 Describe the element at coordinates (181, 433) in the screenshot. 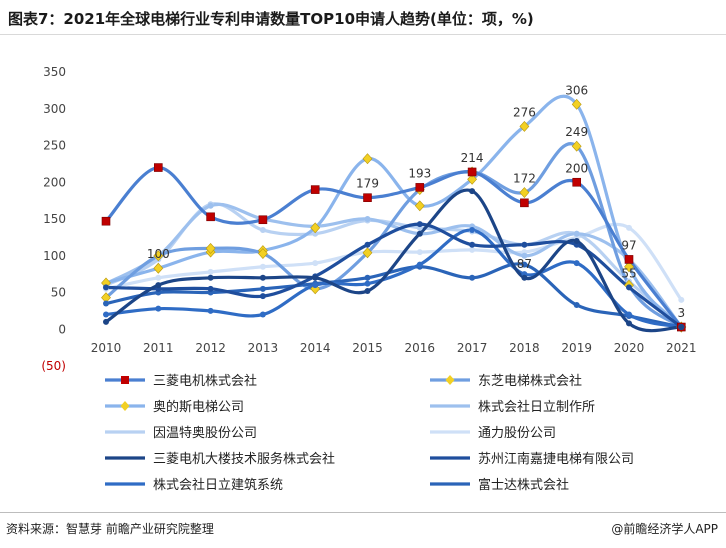

I see `legend-item: 因温特奥股份公司` at that location.